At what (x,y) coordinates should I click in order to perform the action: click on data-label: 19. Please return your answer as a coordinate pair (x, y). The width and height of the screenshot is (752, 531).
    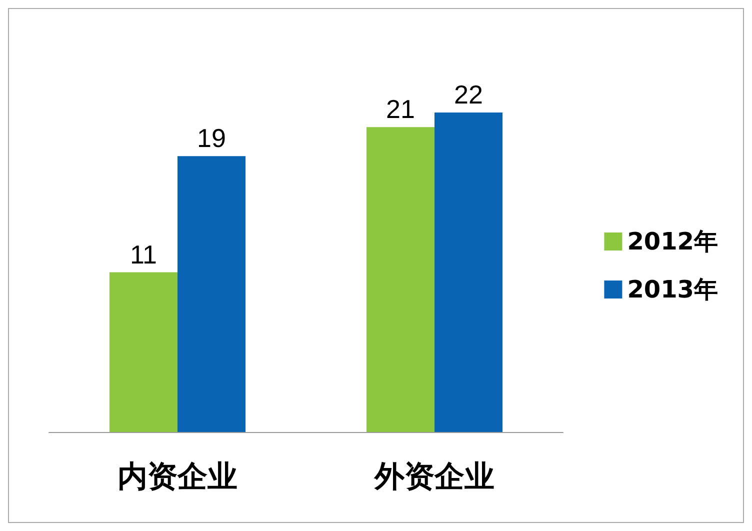
    Looking at the image, I should click on (211, 138).